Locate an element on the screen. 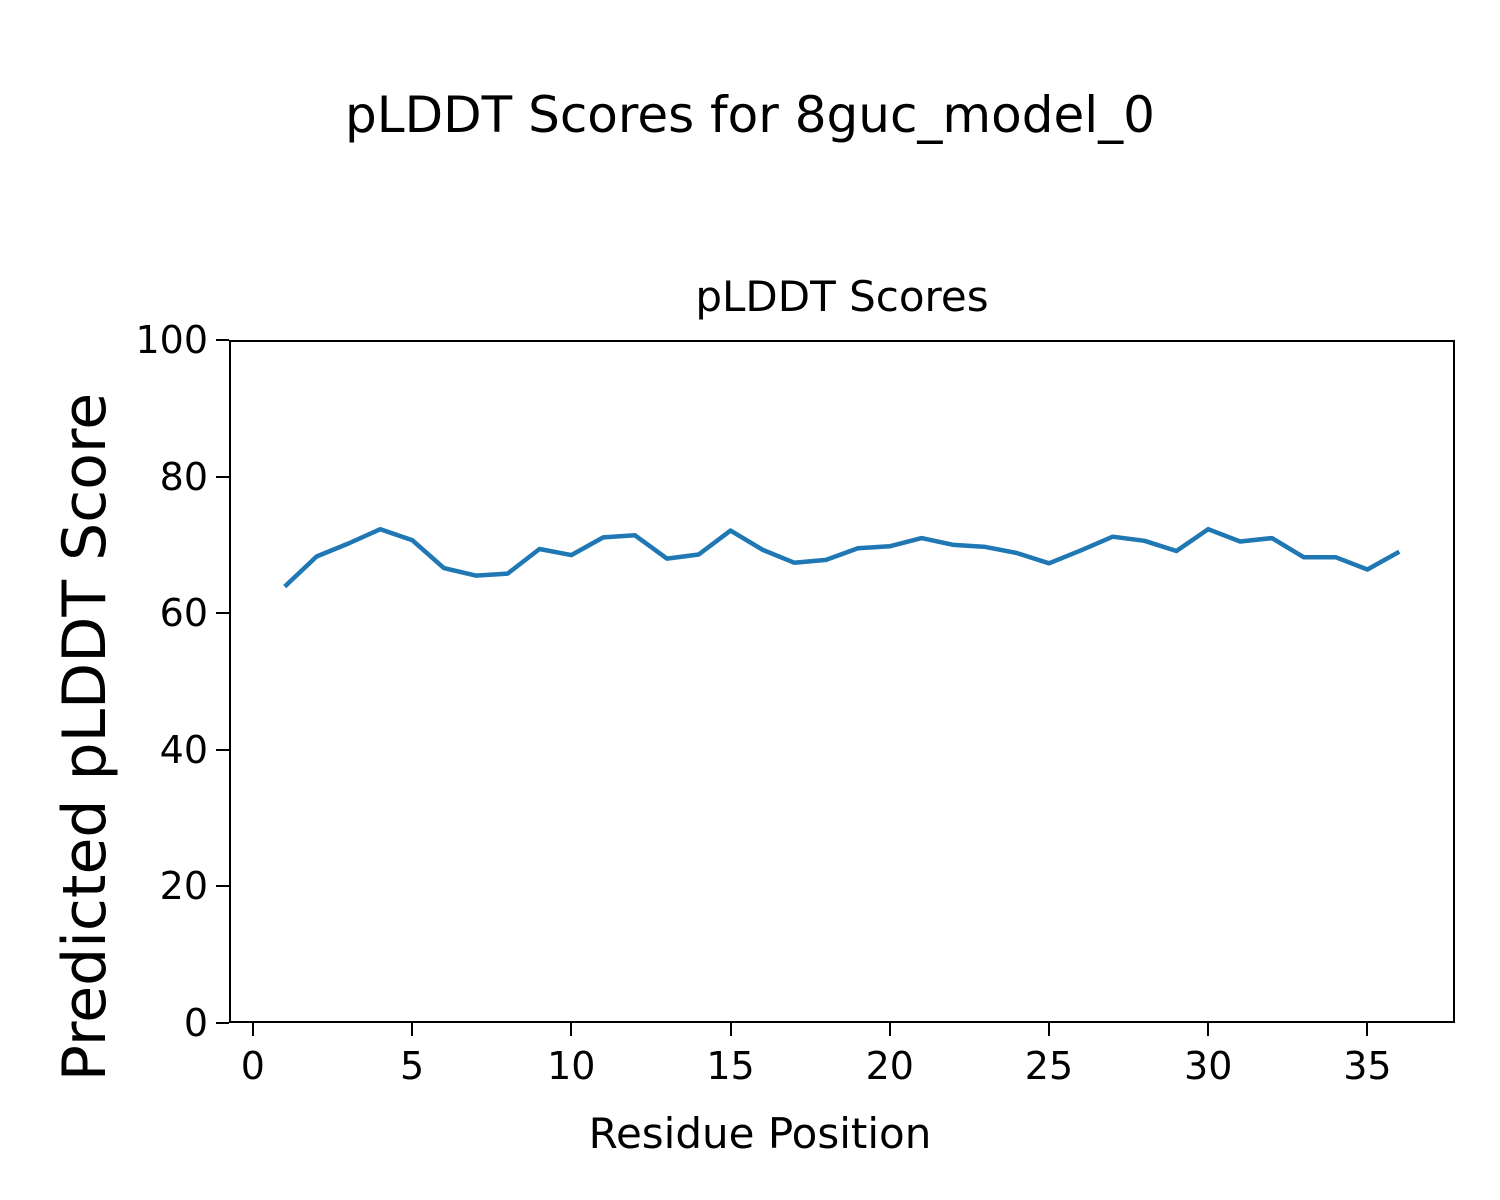 The height and width of the screenshot is (1200, 1500). plddt-line-series is located at coordinates (842, 557).